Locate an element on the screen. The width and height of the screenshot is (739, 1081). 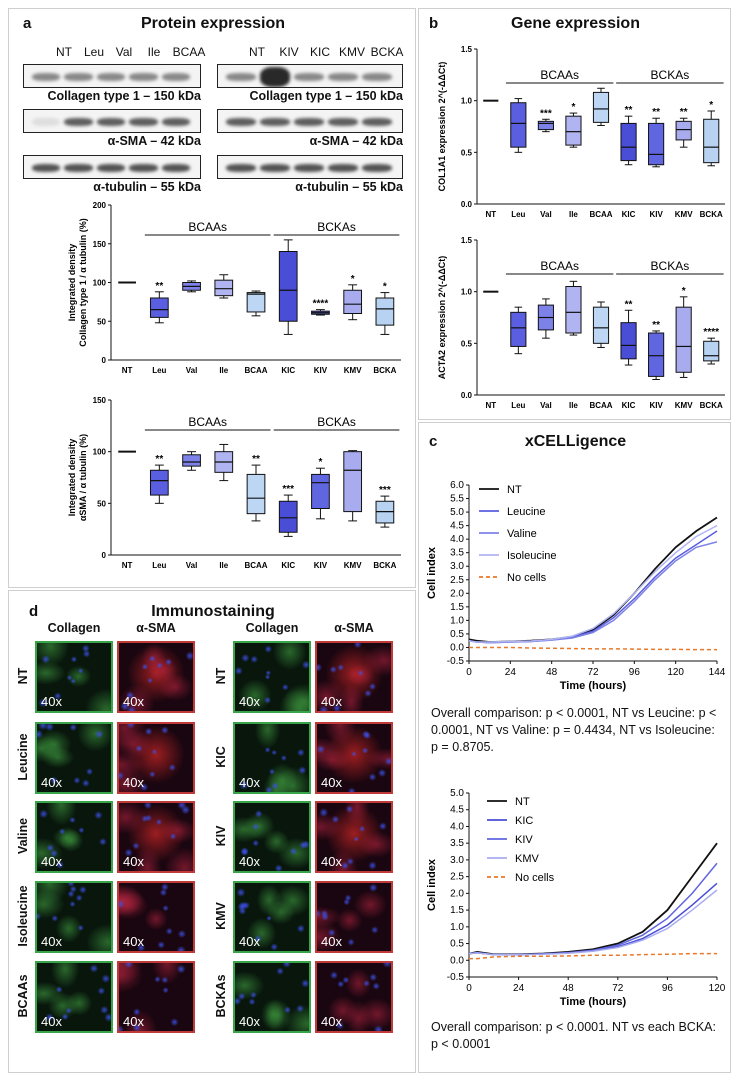
x-tick-label: NT is located at coordinates (490, 214).